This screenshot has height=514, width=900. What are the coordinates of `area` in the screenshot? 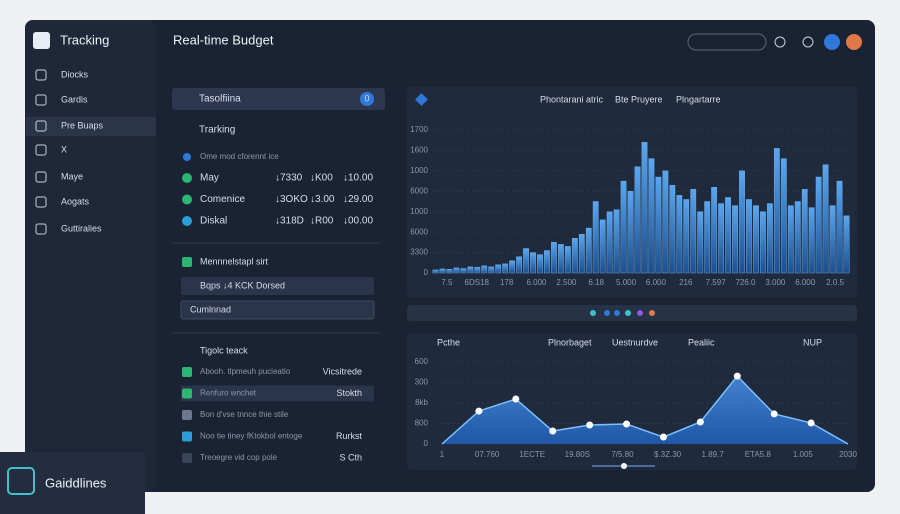 It's located at (645, 410).